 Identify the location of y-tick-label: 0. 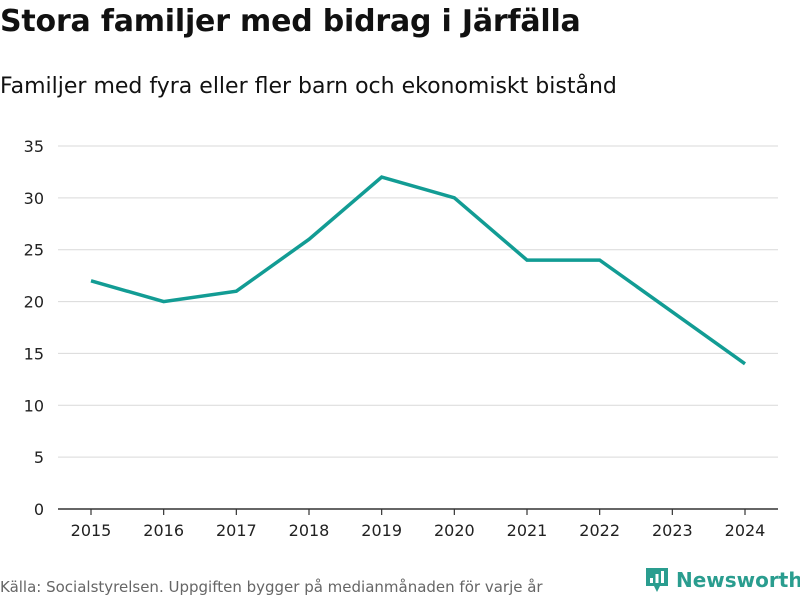
(39, 509).